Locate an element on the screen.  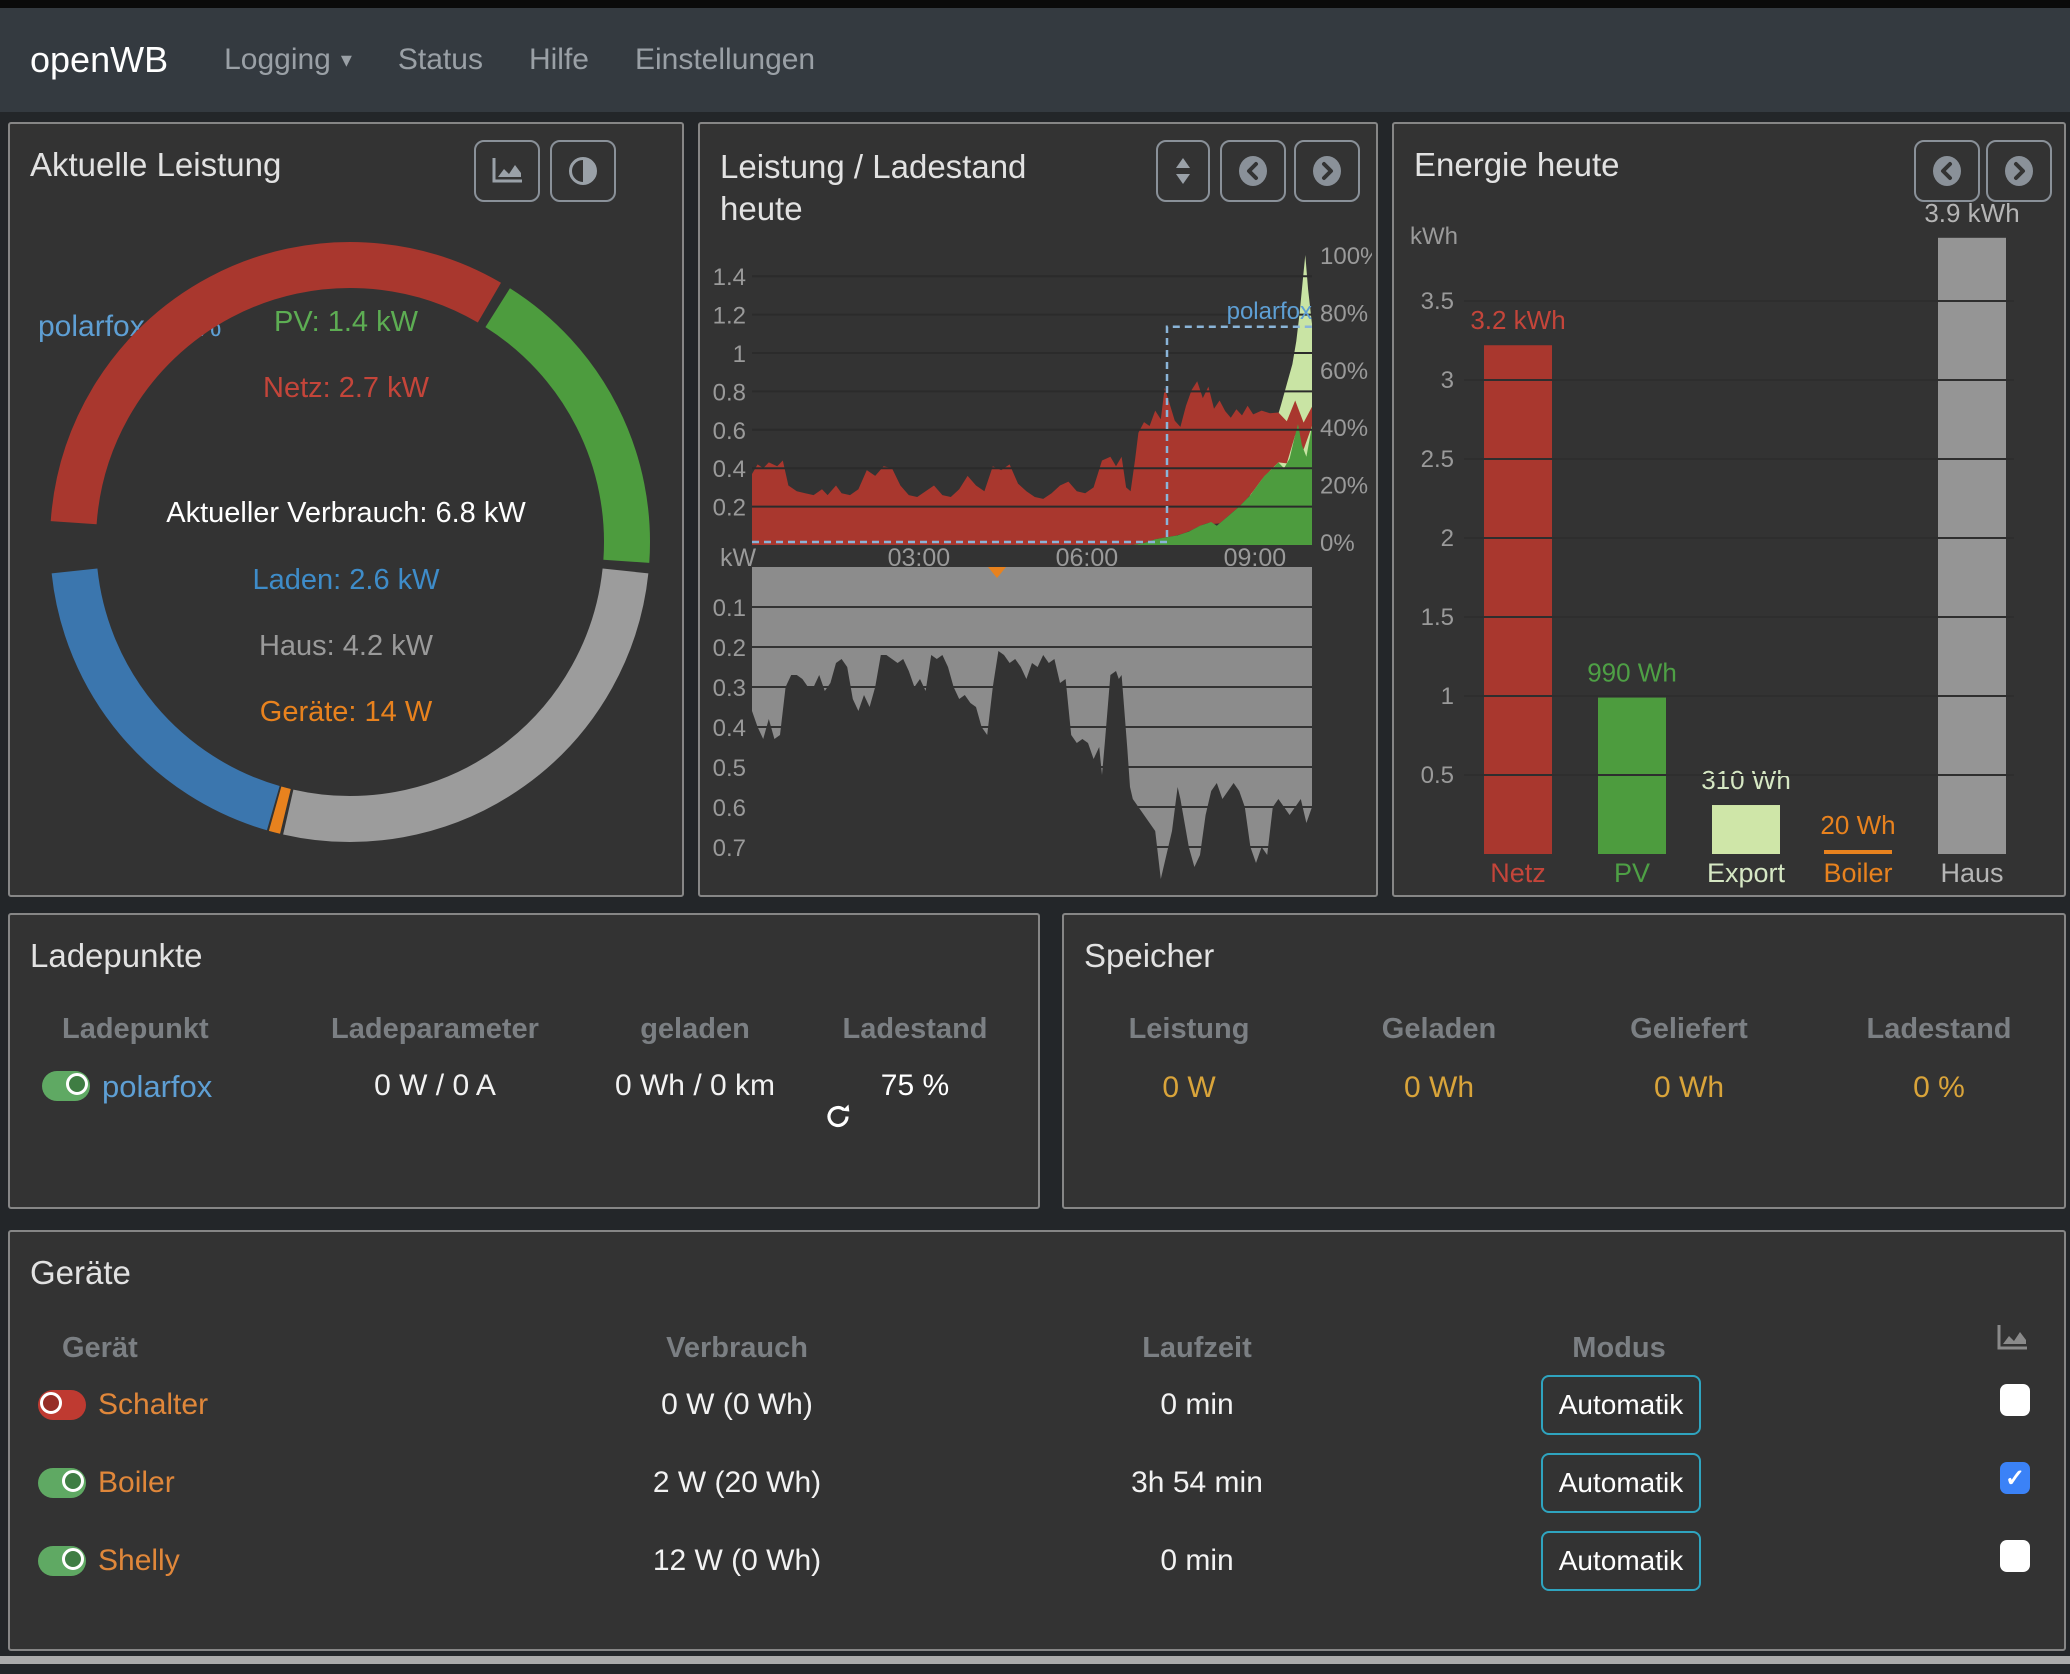
device-laufzeit: 3h 54 min is located at coordinates (1197, 1482).